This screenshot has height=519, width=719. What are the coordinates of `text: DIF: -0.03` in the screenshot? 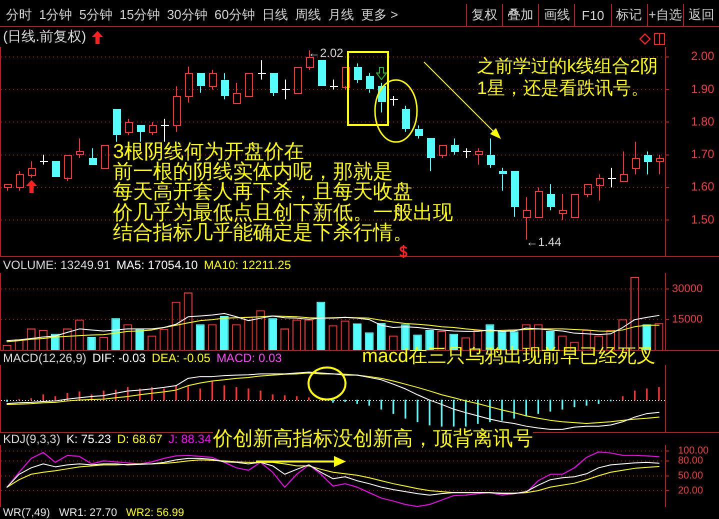 It's located at (119, 358).